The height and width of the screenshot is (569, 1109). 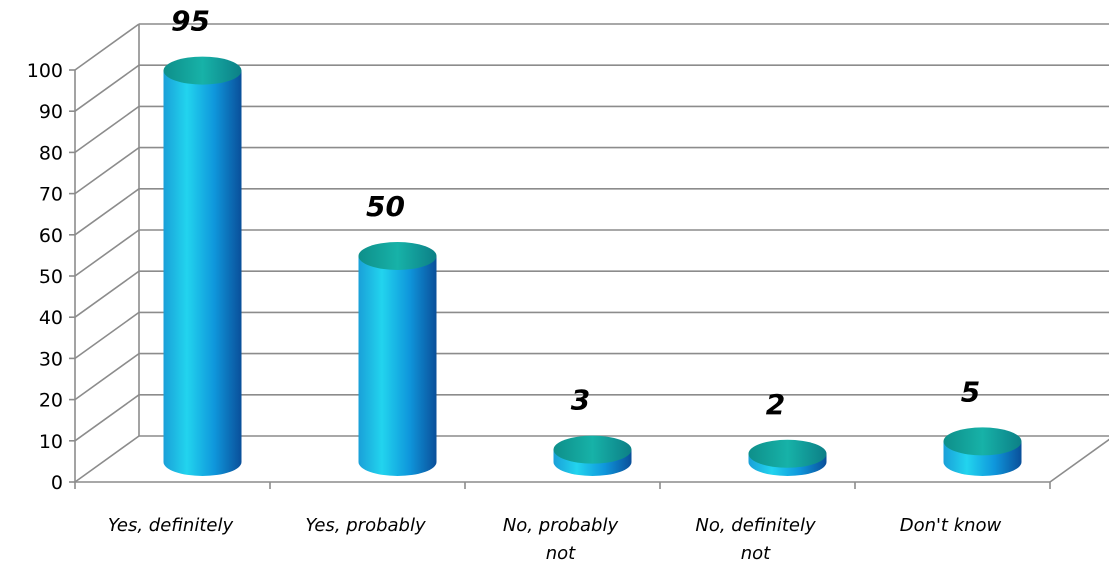 What do you see at coordinates (775, 404) in the screenshot?
I see `data-label: 2` at bounding box center [775, 404].